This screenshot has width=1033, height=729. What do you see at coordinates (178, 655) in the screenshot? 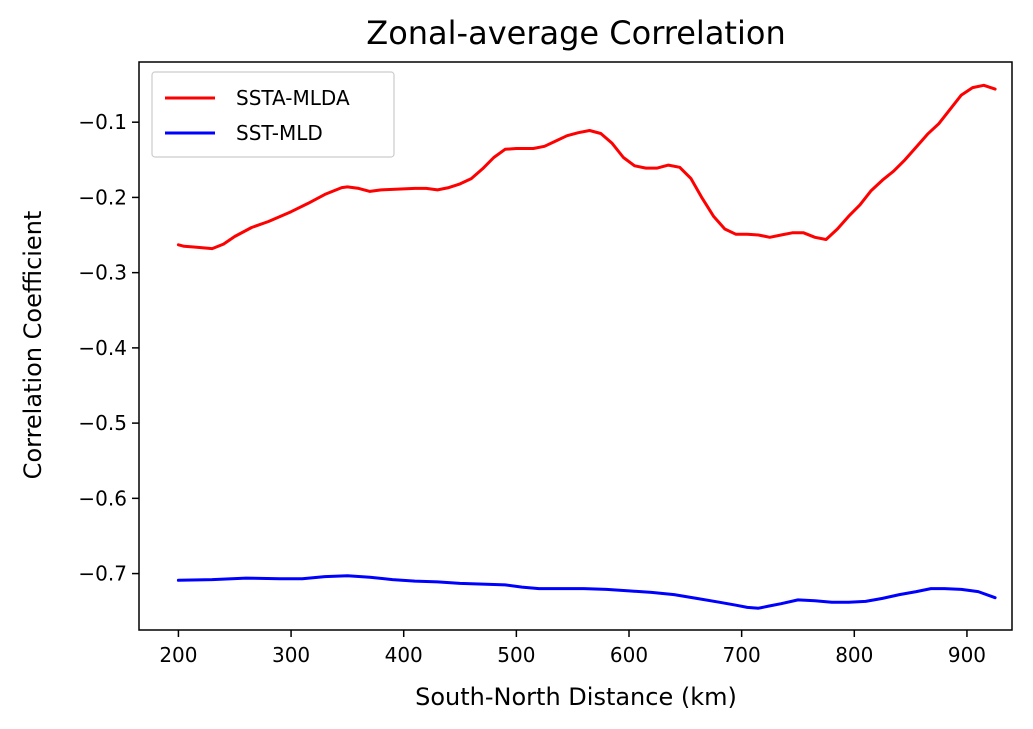
I see `x-tick-label: 200` at bounding box center [178, 655].